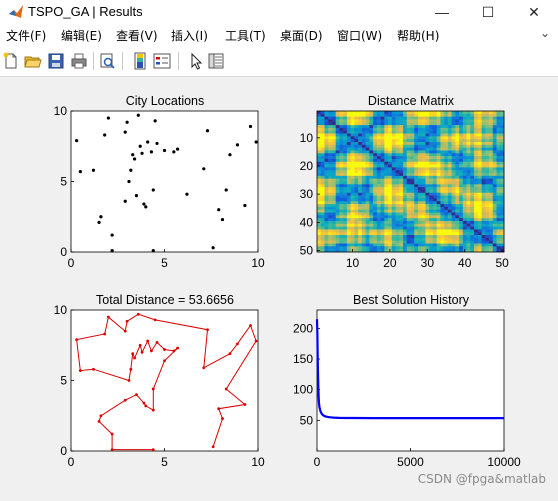 The height and width of the screenshot is (501, 558). I want to click on close-button: ✕, so click(534, 12).